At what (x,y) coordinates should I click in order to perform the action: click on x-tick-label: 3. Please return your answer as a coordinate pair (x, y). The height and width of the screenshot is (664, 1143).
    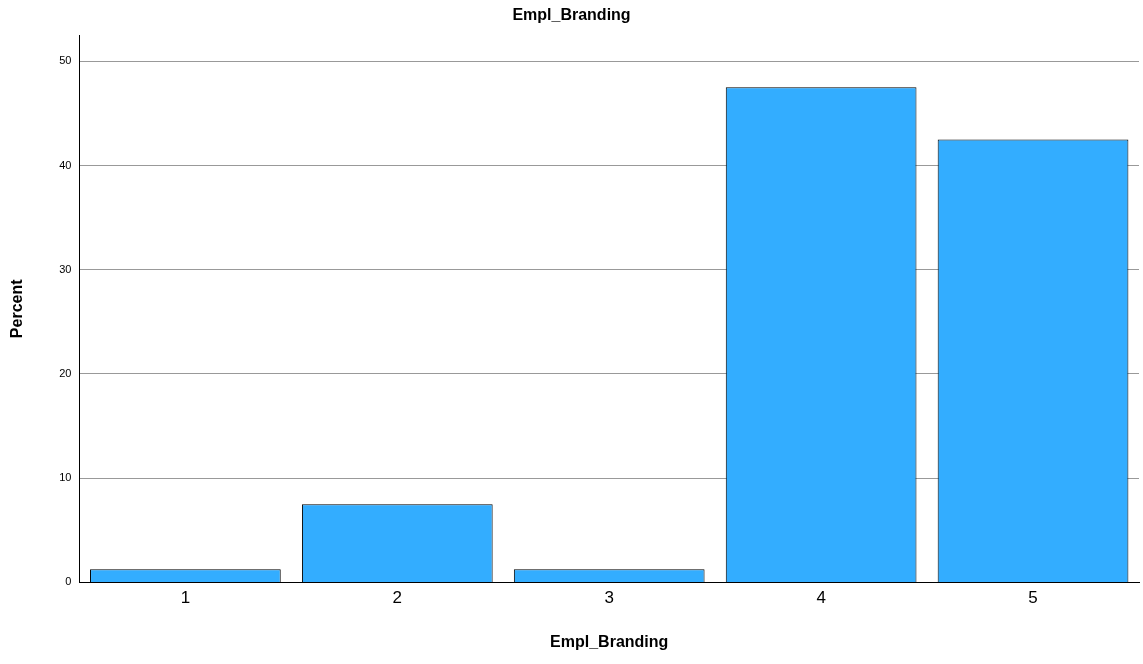
    Looking at the image, I should click on (609, 598).